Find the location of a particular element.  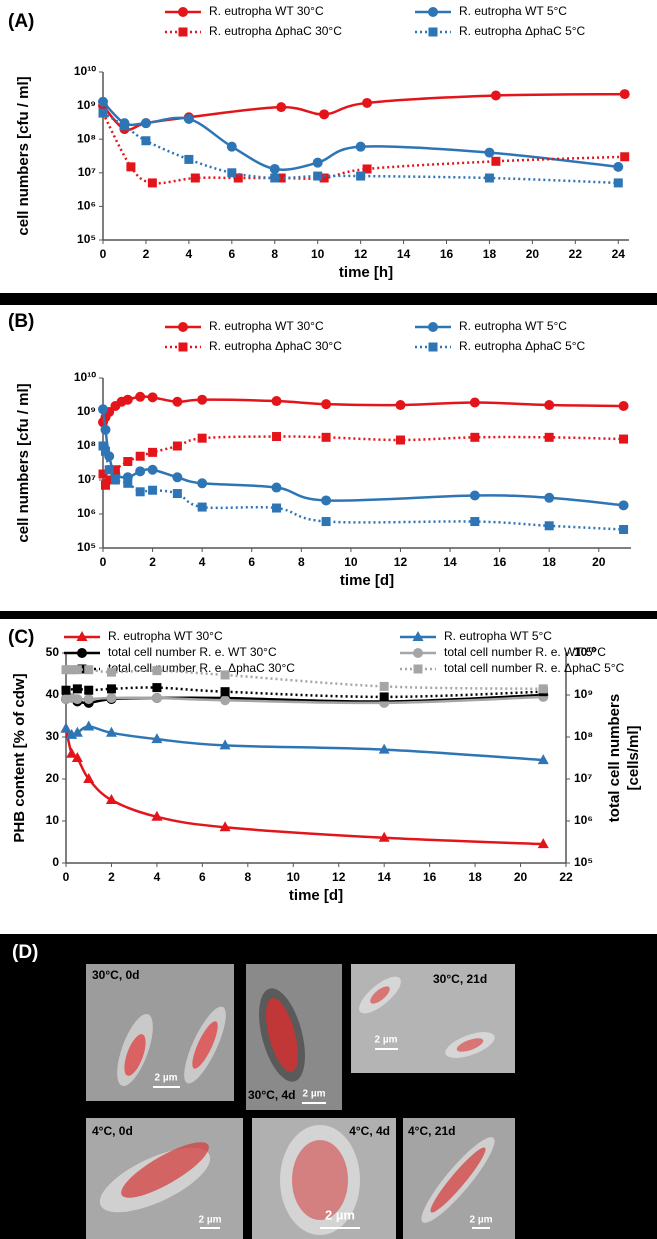

x-tick-label: 24 is located at coordinates (619, 254).